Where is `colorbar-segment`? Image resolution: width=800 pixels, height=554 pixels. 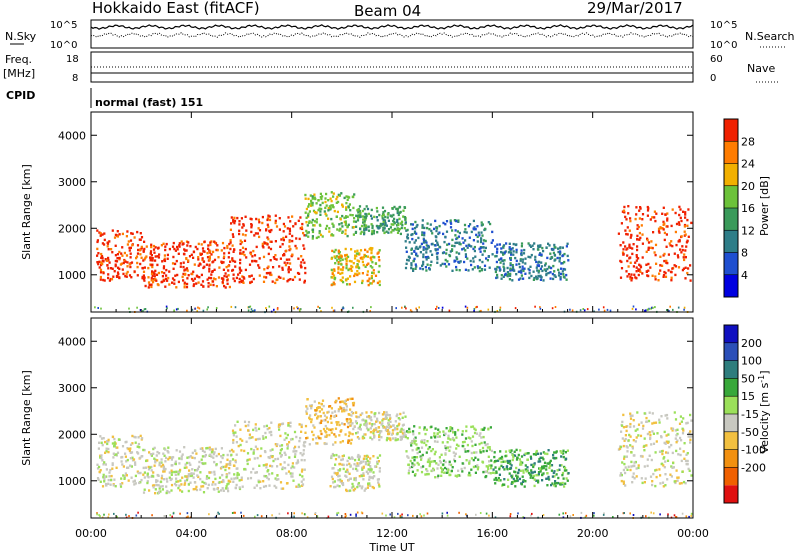
colorbar-segment is located at coordinates (731, 219).